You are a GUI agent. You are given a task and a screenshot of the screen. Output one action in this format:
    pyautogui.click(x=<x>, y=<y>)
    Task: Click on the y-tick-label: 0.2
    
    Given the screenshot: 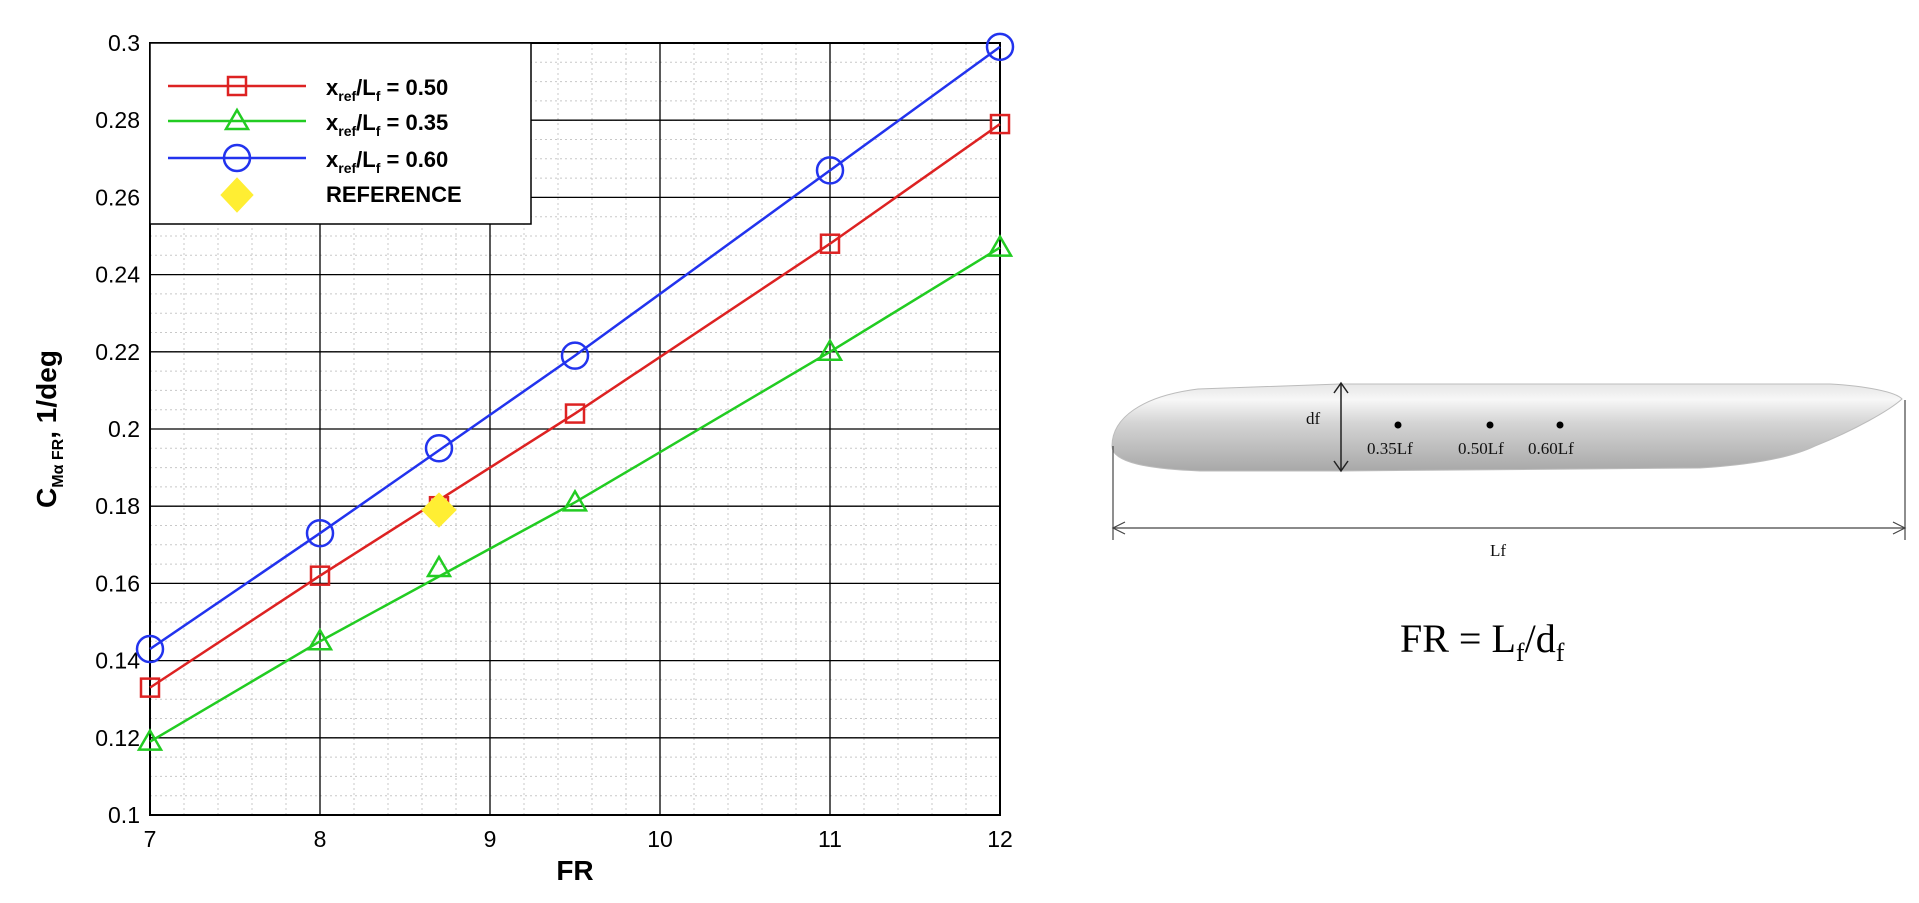 What is the action you would take?
    pyautogui.click(x=124, y=429)
    